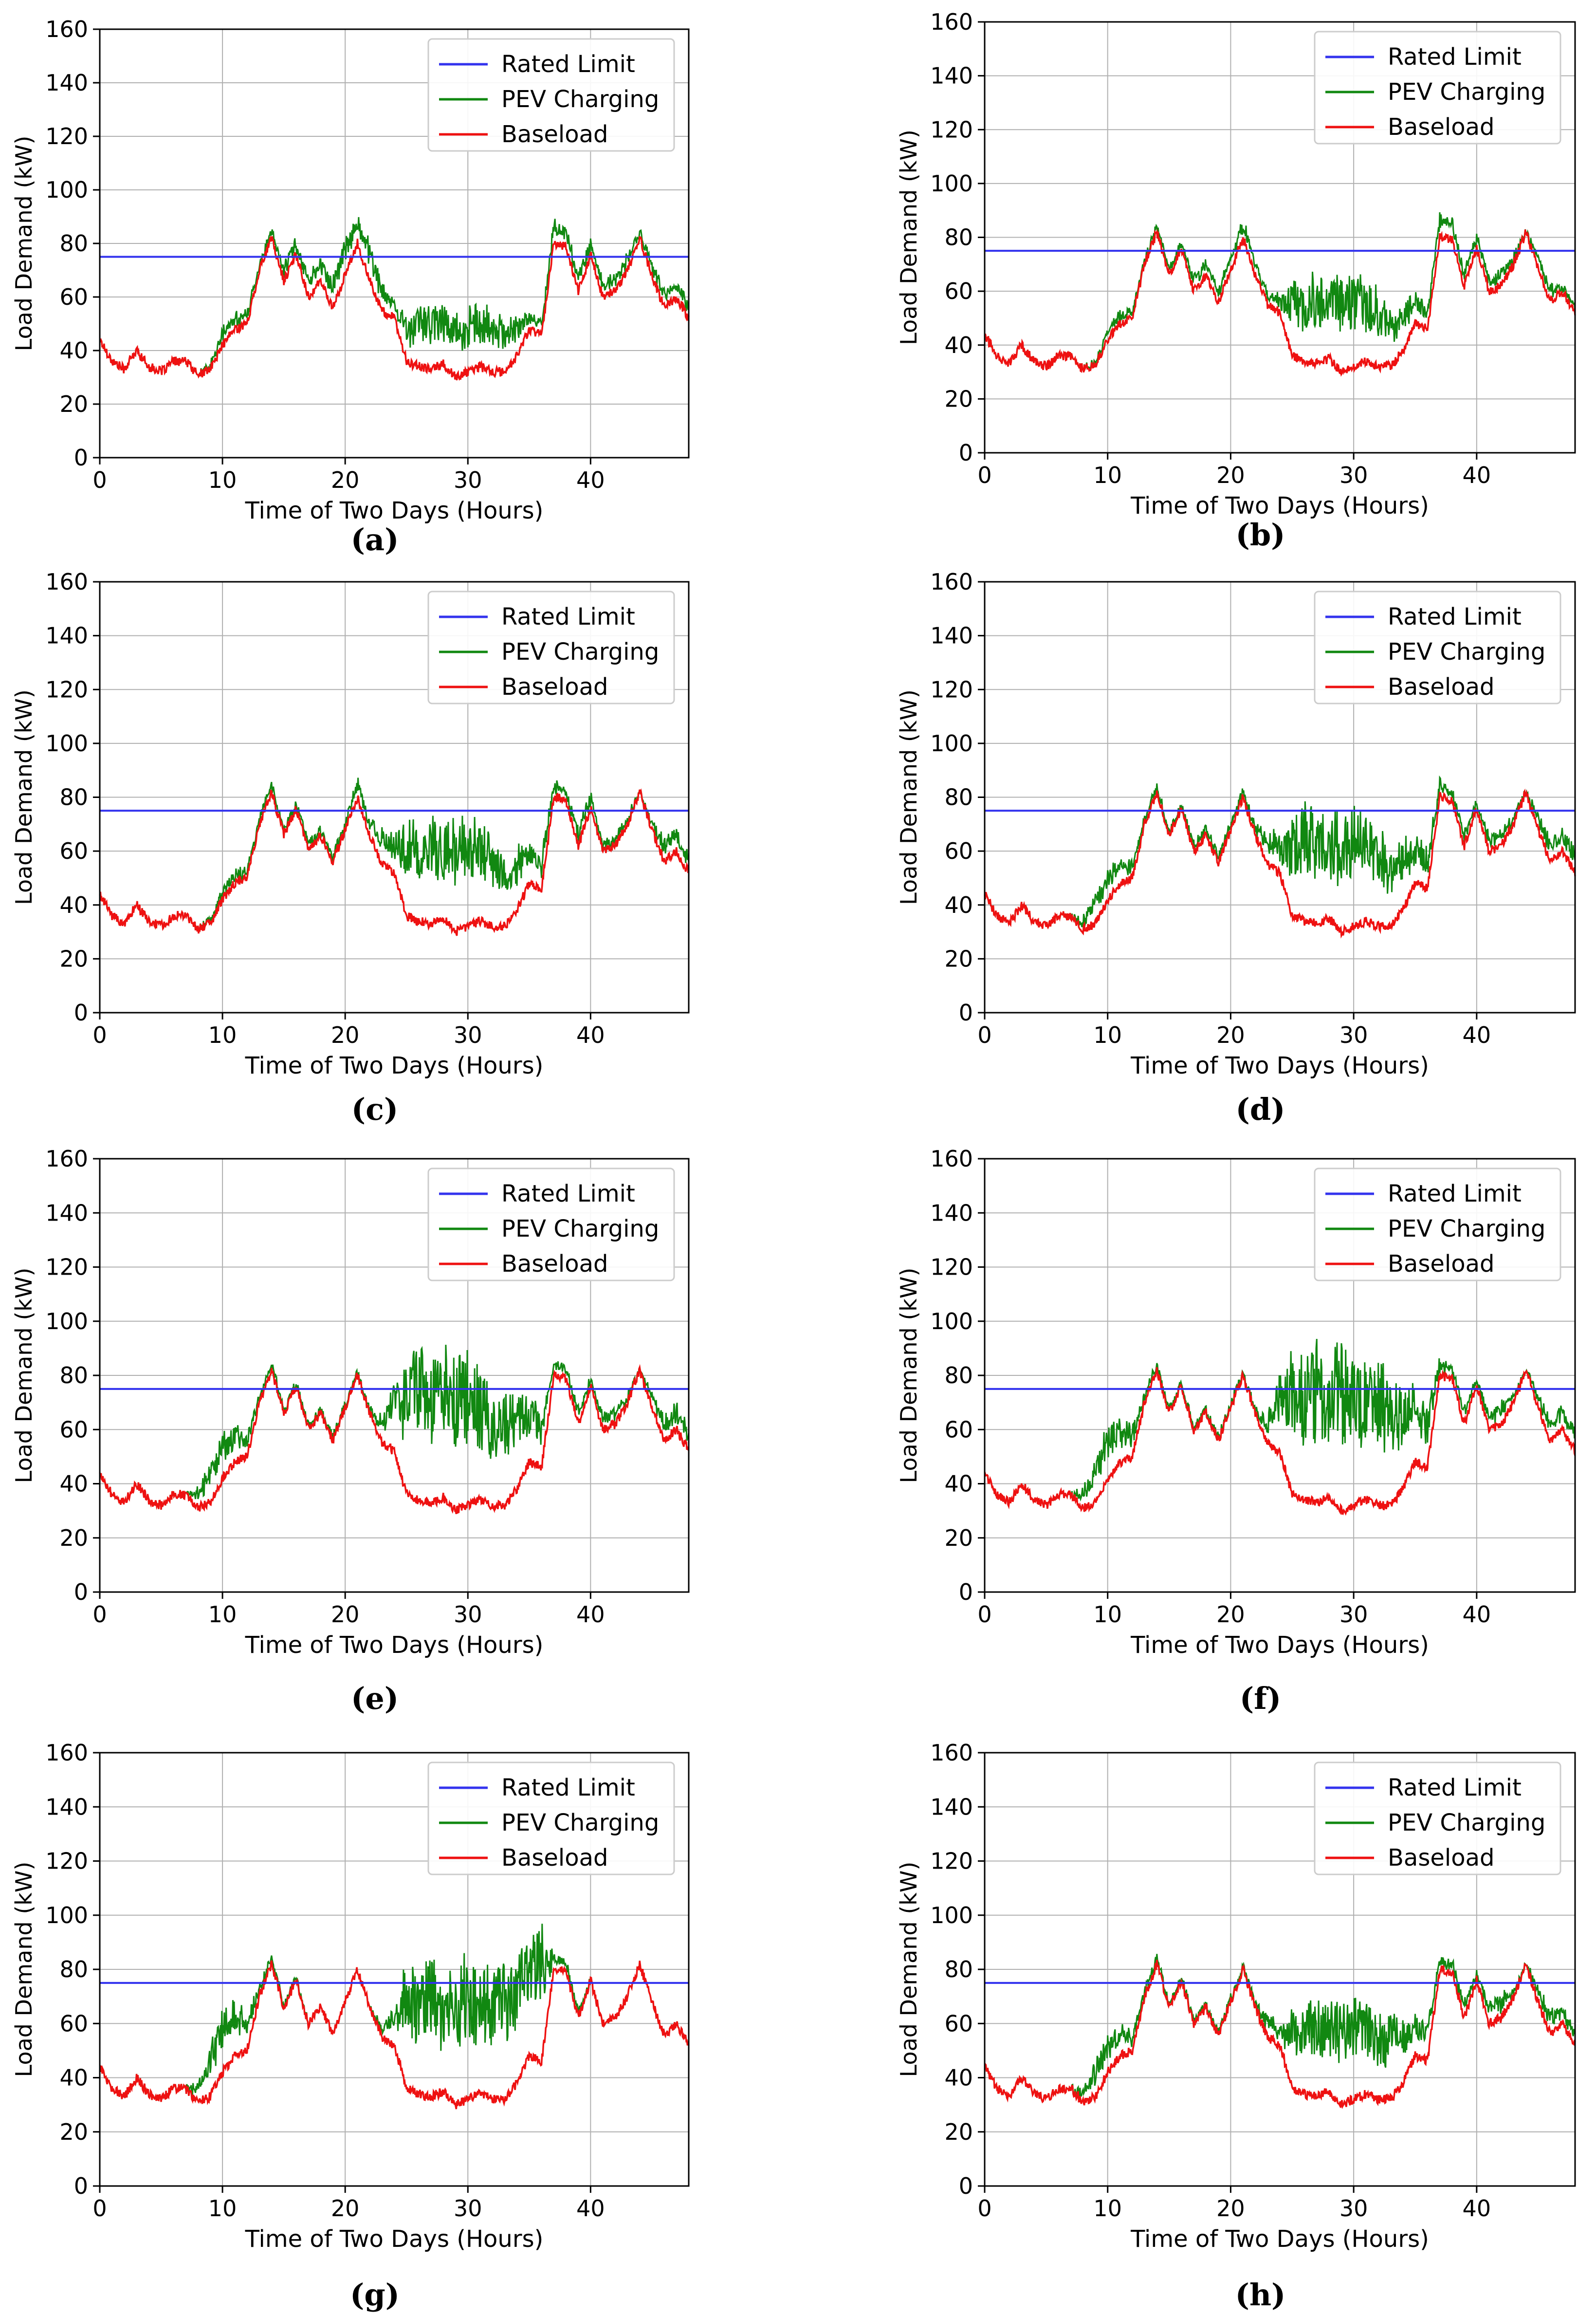 The height and width of the screenshot is (2316, 1596). Describe the element at coordinates (1260, 1698) in the screenshot. I see `panel-caption: (f)` at that location.